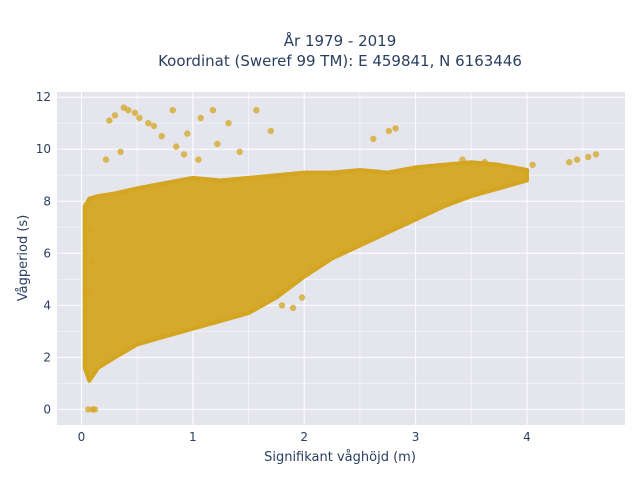 The width and height of the screenshot is (640, 480). What do you see at coordinates (340, 40) in the screenshot?
I see `chart-title: År 1979 - 2019` at bounding box center [340, 40].